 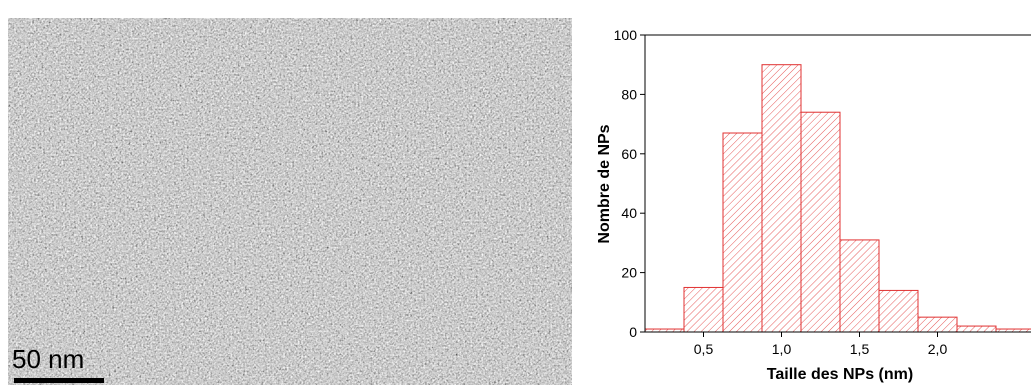 What do you see at coordinates (633, 332) in the screenshot?
I see `y-tick-label: 0` at bounding box center [633, 332].